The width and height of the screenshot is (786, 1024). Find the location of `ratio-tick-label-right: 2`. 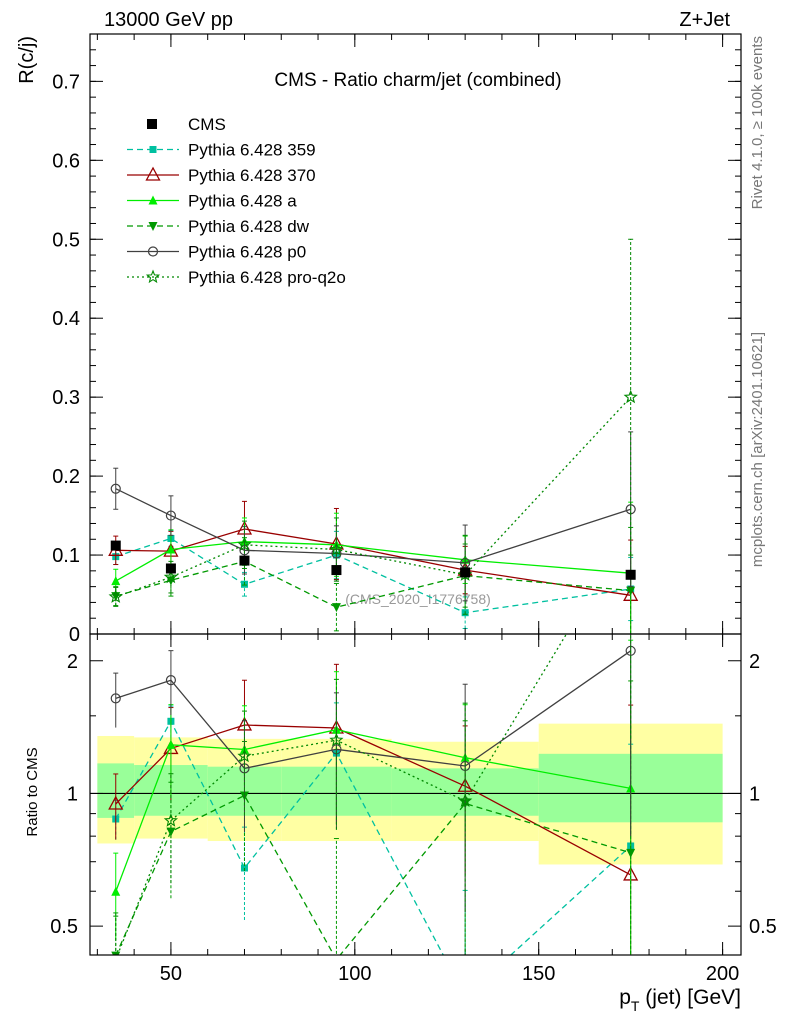

ratio-tick-label-right: 2 is located at coordinates (754, 662).